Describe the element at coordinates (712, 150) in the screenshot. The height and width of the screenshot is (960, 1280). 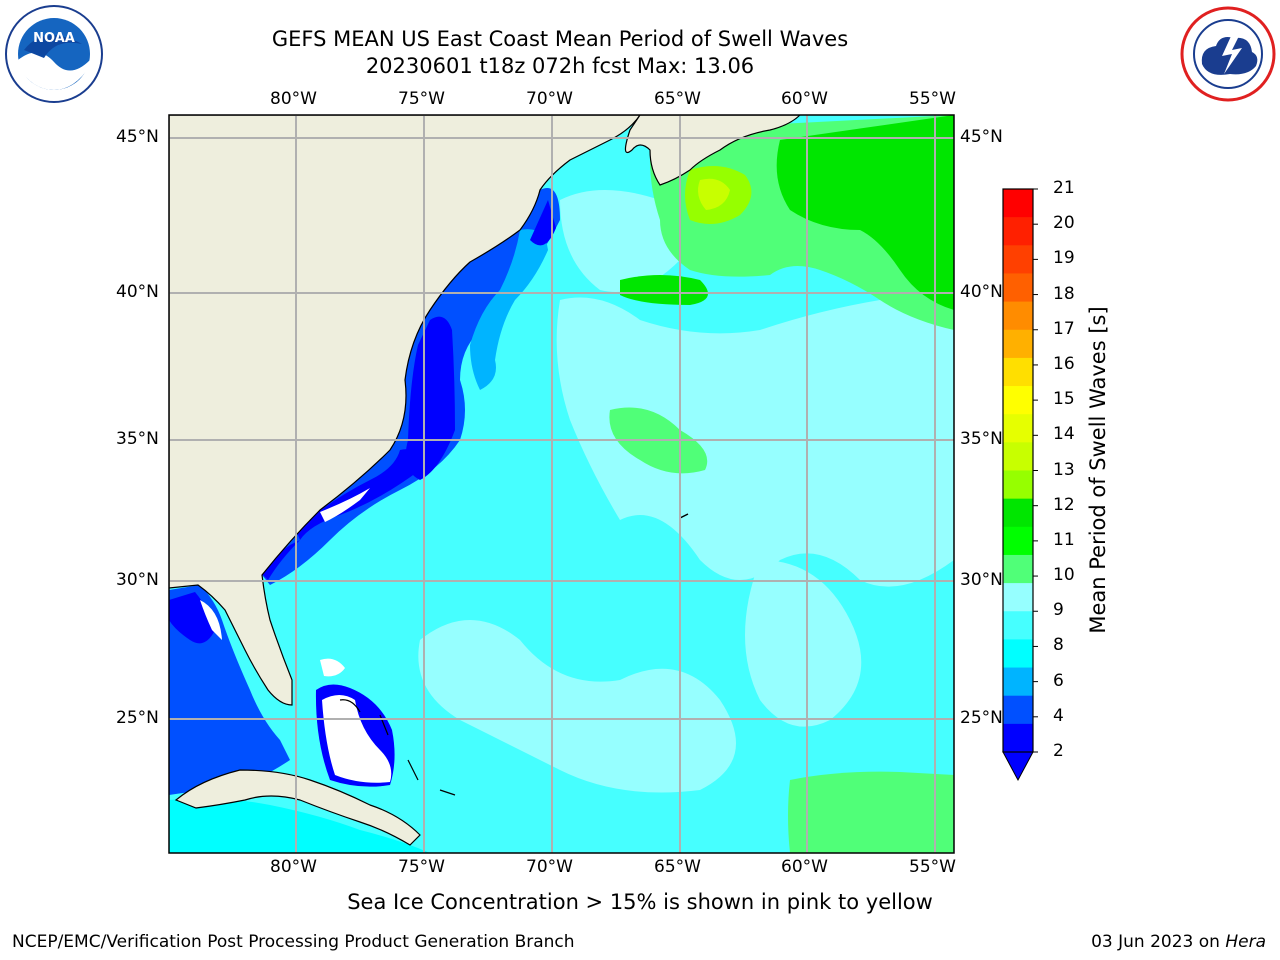
I see `nova-scotia-land` at that location.